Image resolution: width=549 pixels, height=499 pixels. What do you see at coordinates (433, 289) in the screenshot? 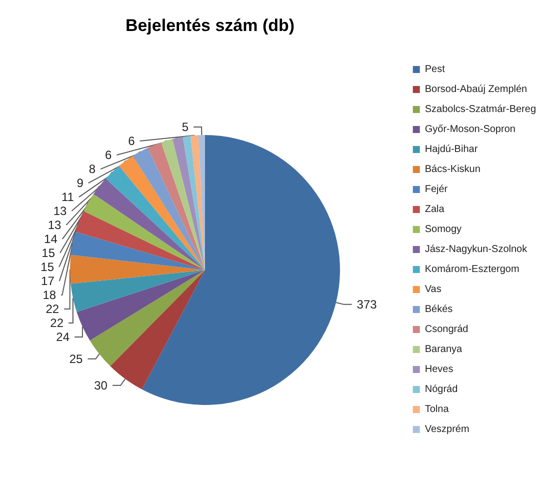
I see `legend-label: Vas` at bounding box center [433, 289].